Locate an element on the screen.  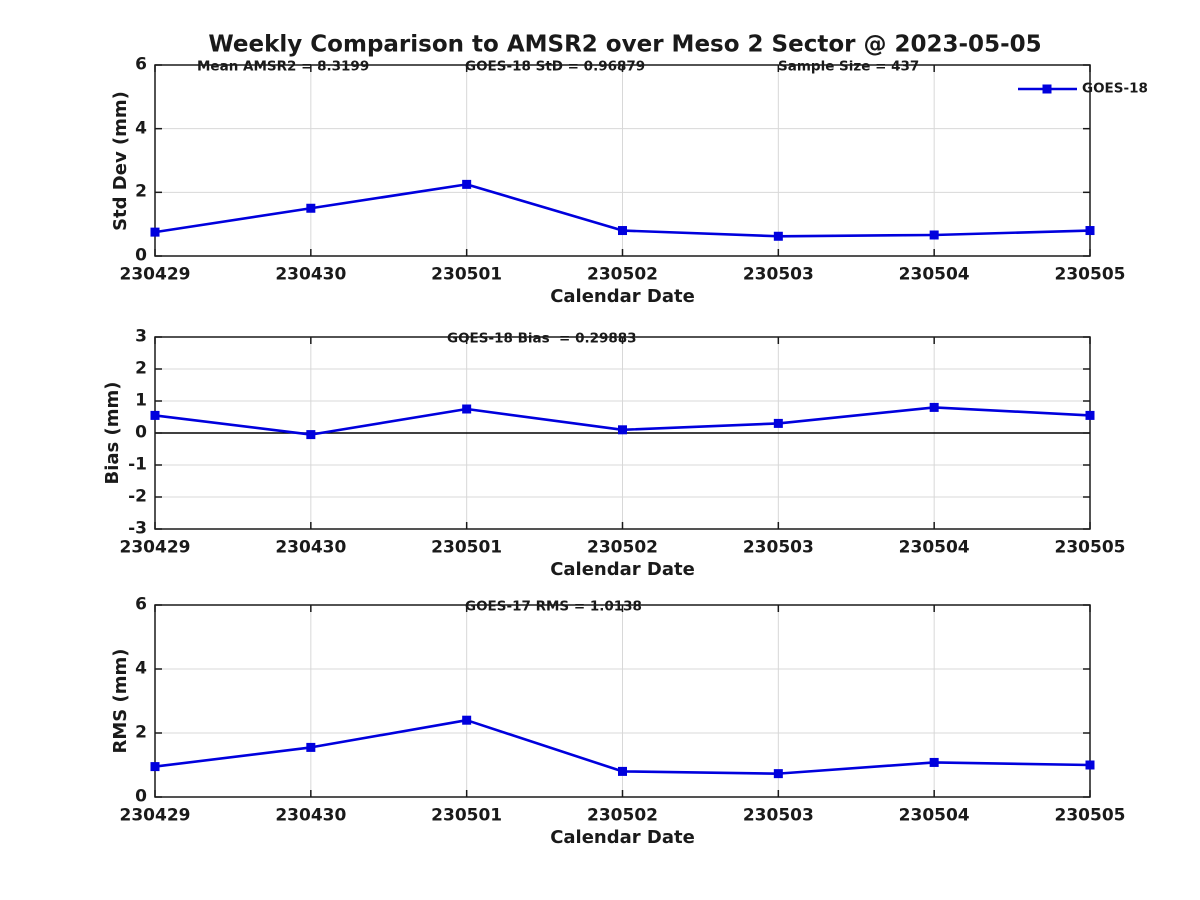
y-axis-label: Std Dev (mm) is located at coordinates (120, 160).